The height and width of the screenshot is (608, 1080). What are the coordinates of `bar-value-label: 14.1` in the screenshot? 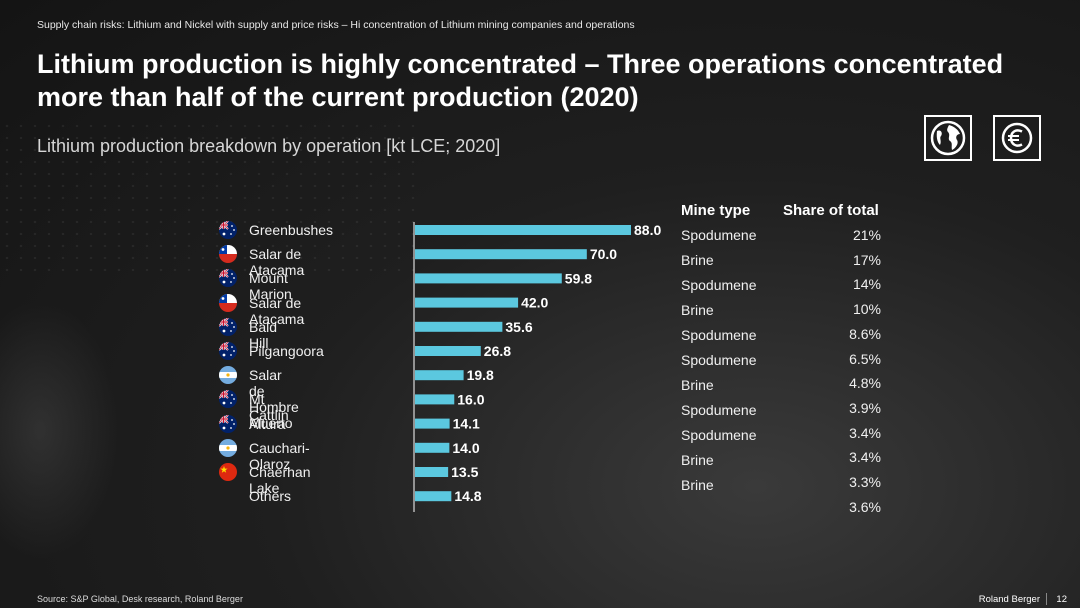 It's located at (466, 424).